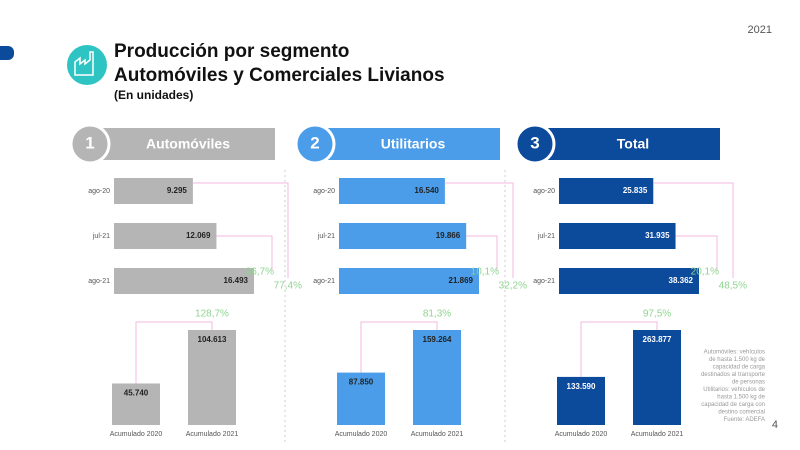  I want to click on panel-number: 3, so click(534, 142).